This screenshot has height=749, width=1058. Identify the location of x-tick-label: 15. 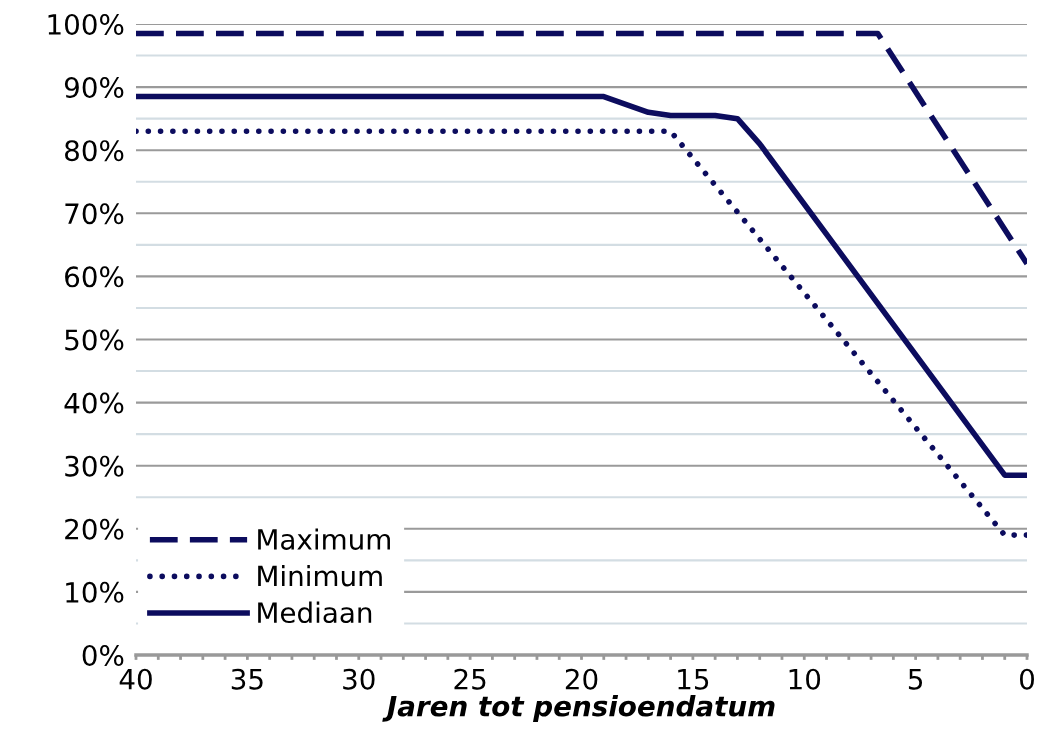
(693, 679).